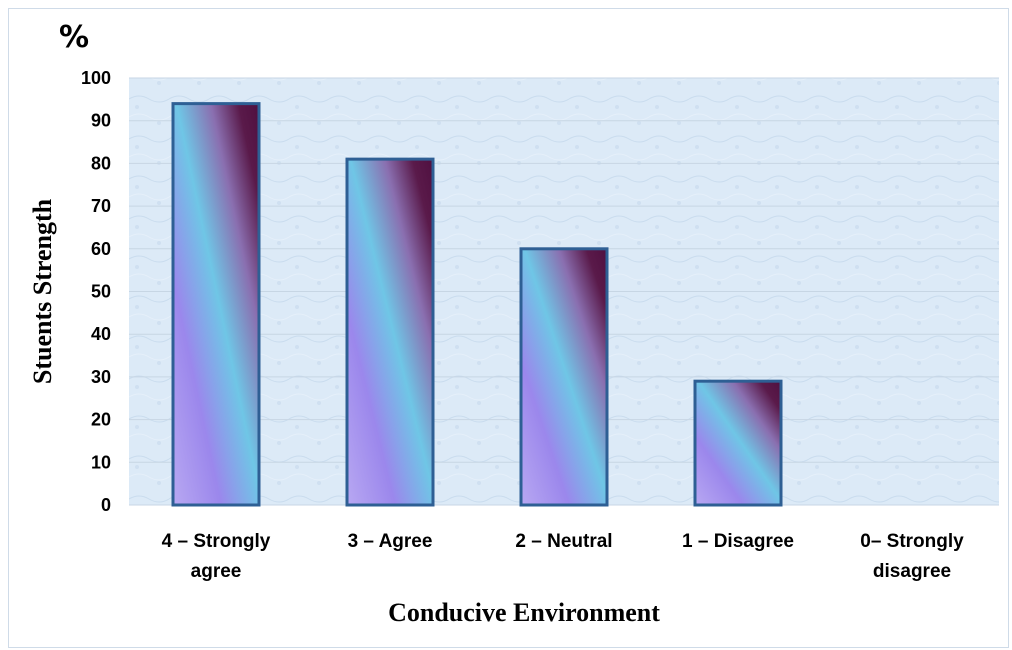 The width and height of the screenshot is (1012, 650). I want to click on y-tick-label: 40, so click(101, 334).